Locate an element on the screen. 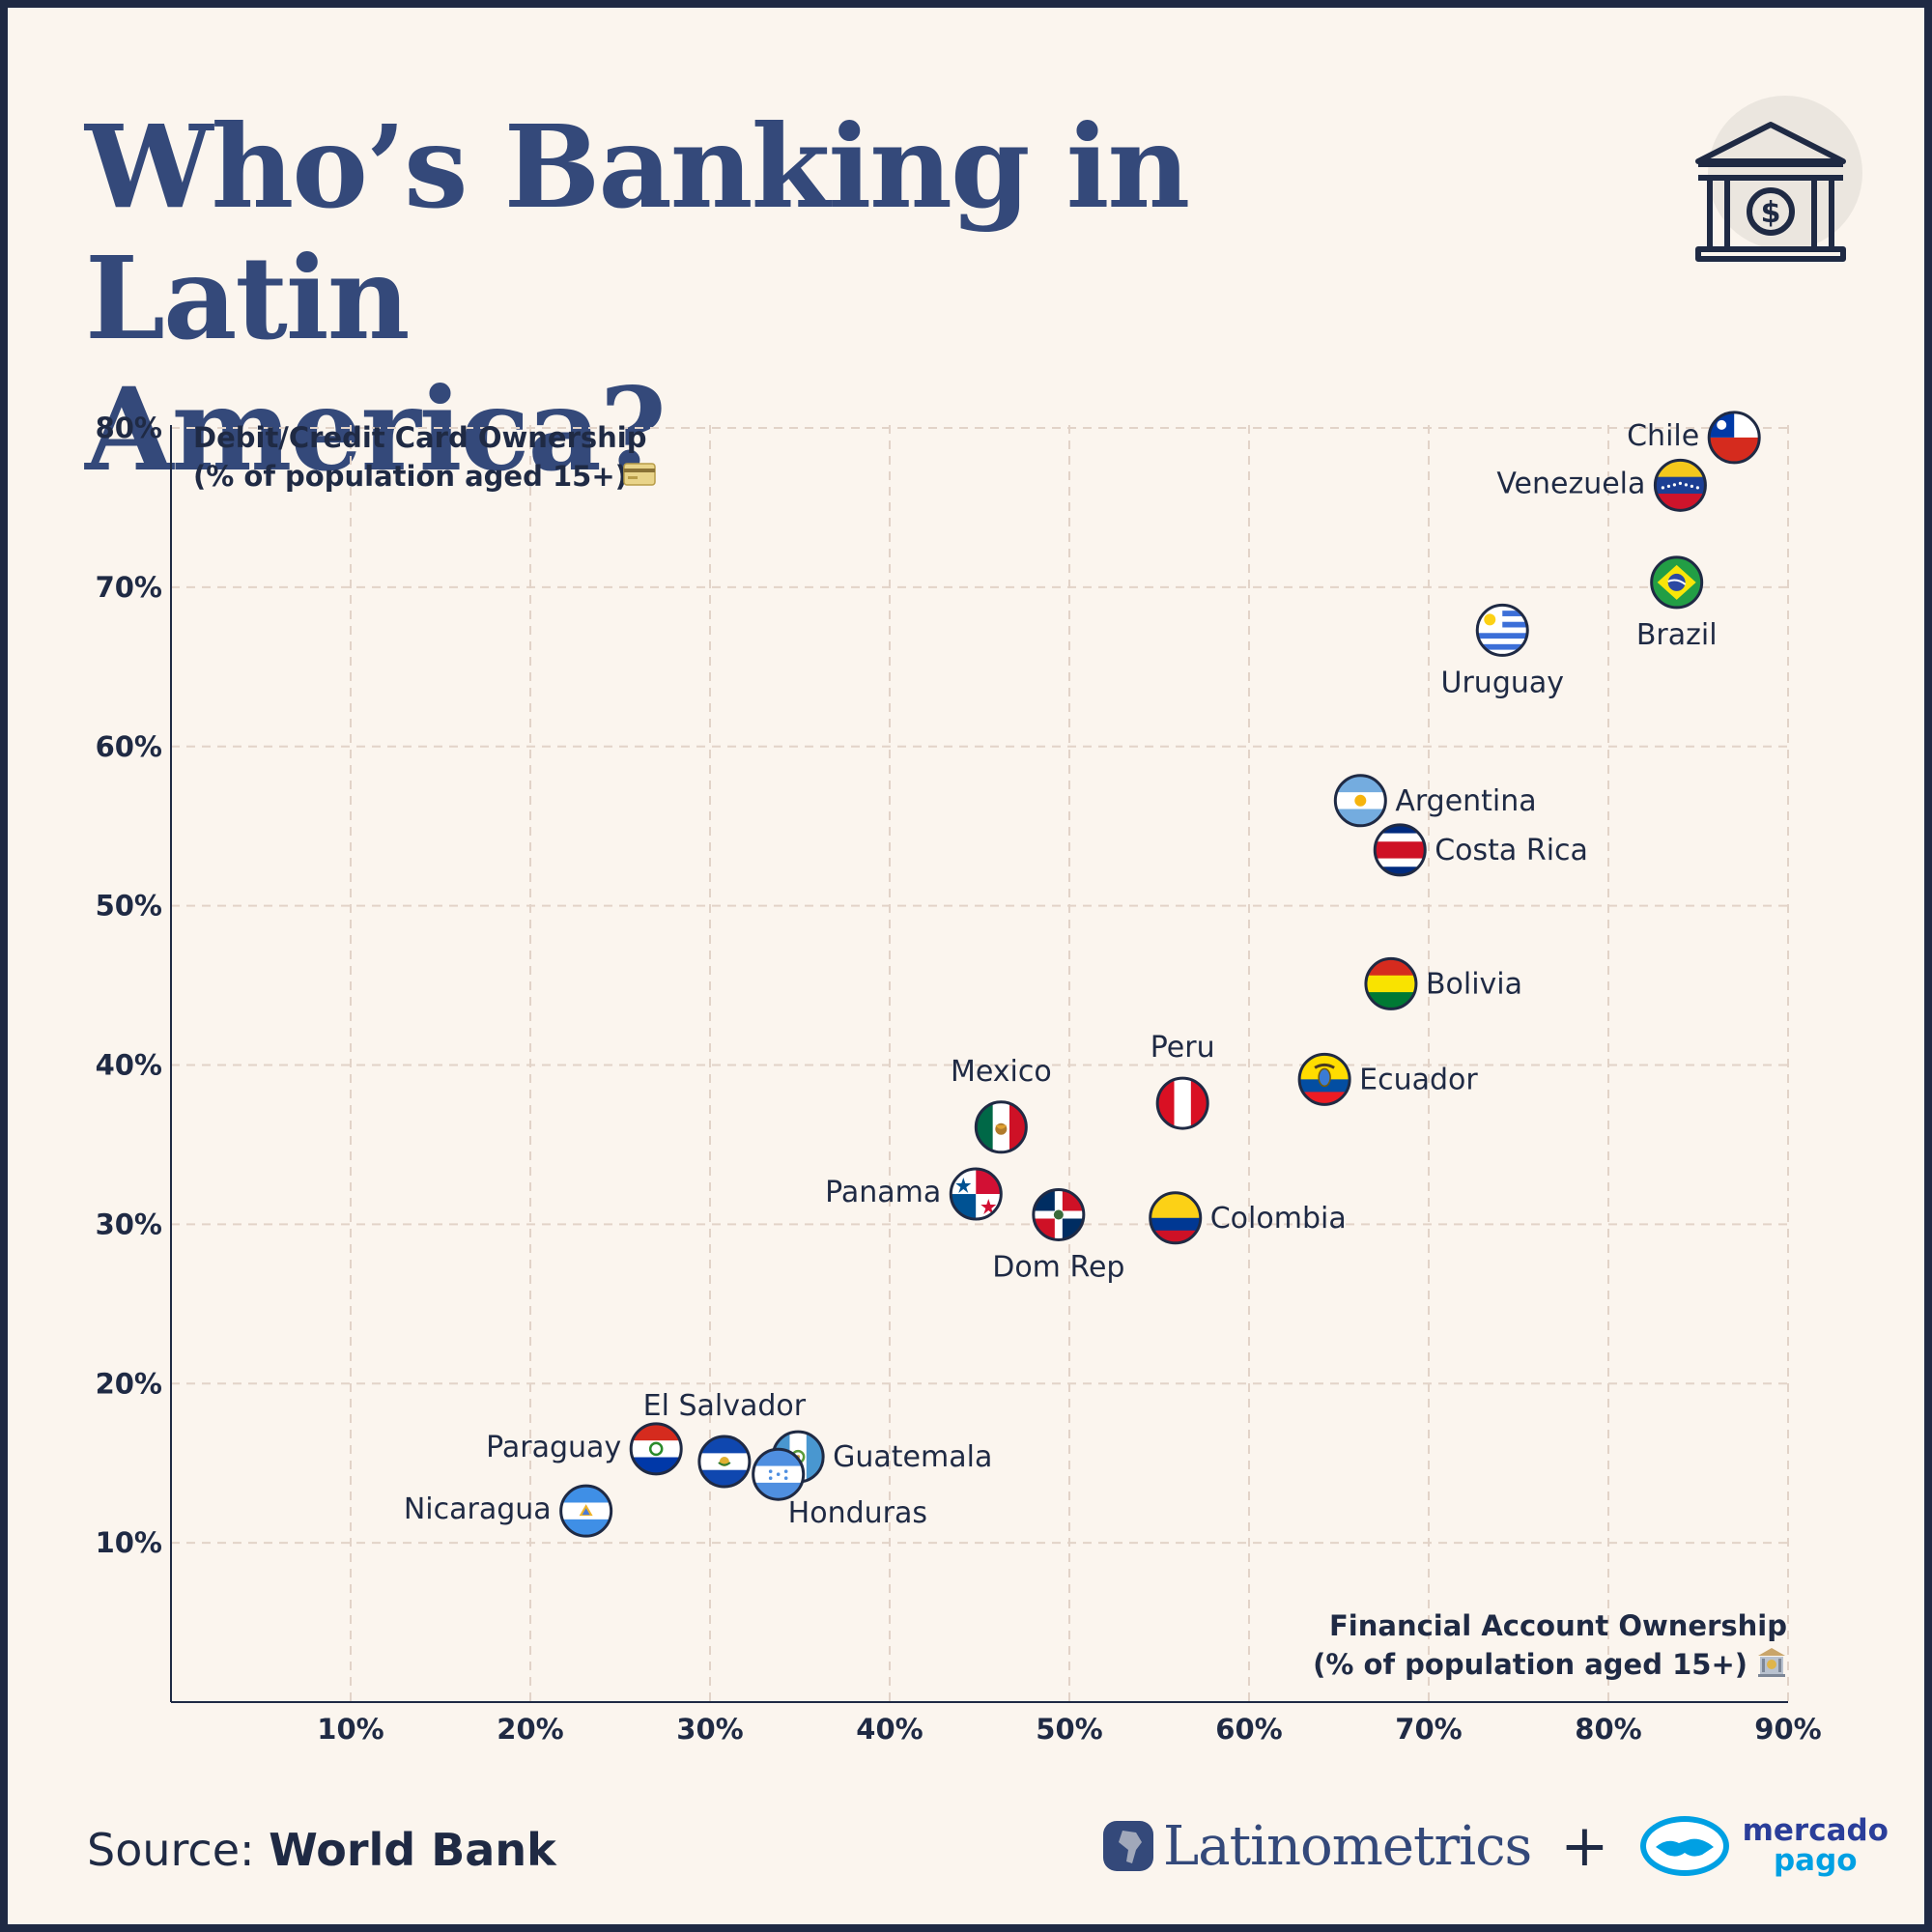  y-axis-title-line2: (% of population aged 15+) is located at coordinates (410, 476).